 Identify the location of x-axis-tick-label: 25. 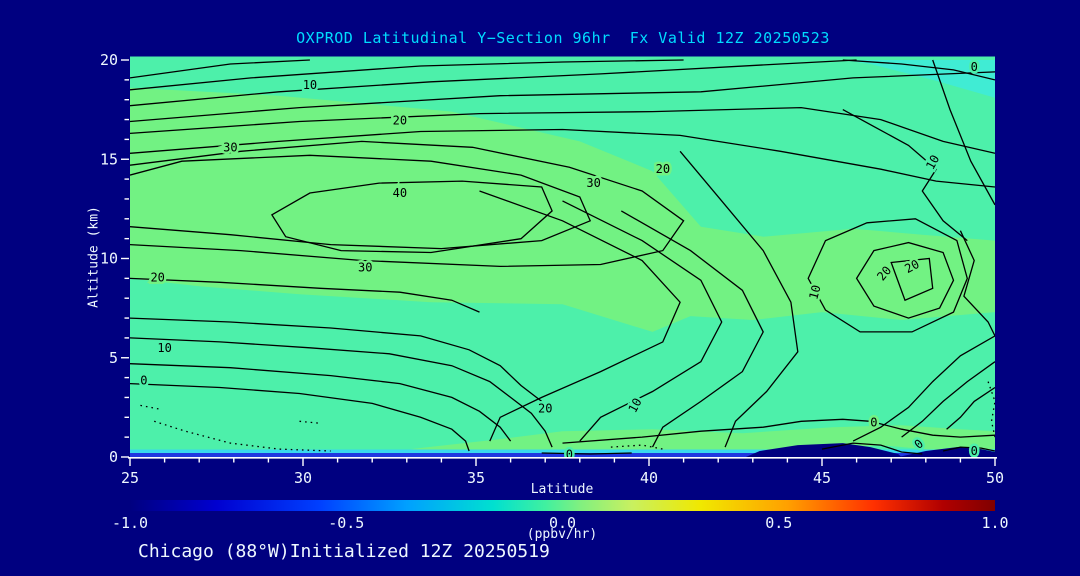
(130, 478).